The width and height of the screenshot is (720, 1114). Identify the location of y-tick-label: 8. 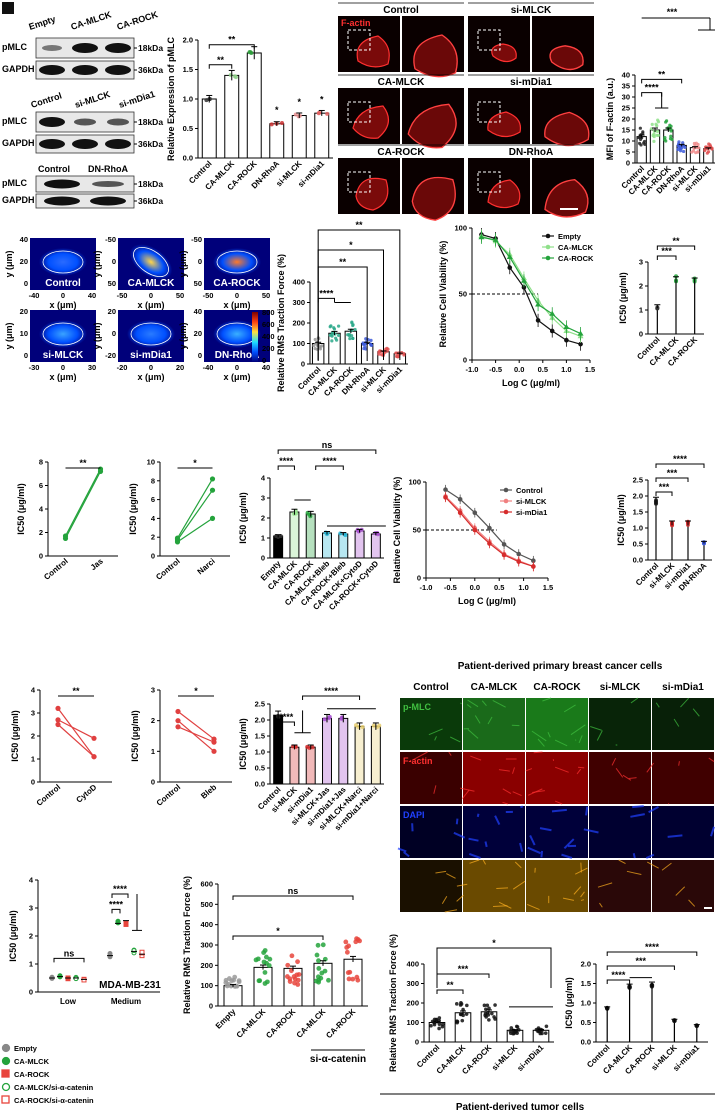
(41, 462).